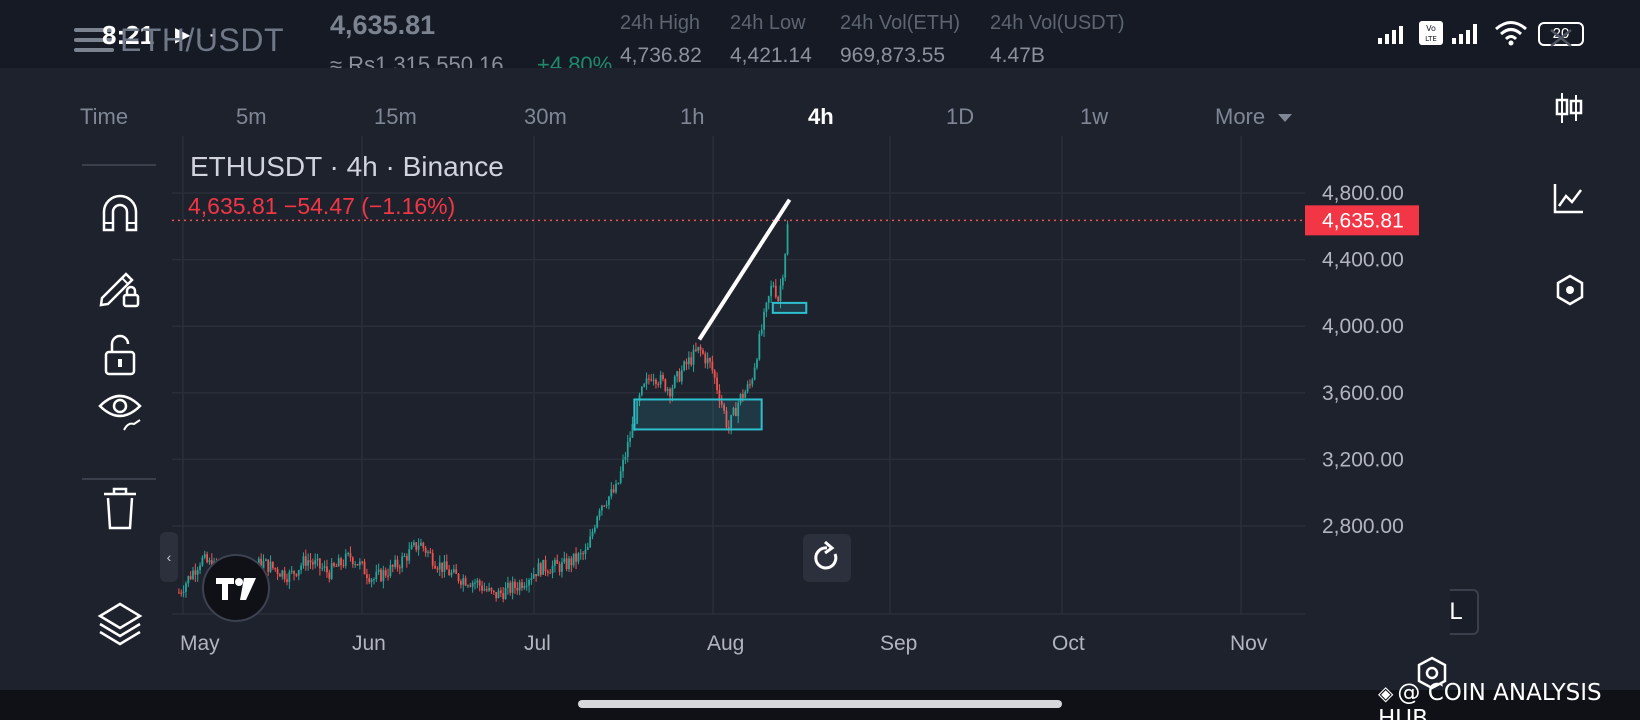 This screenshot has width=1640, height=720. Describe the element at coordinates (383, 25) in the screenshot. I see `last-price: 4,635.81` at that location.